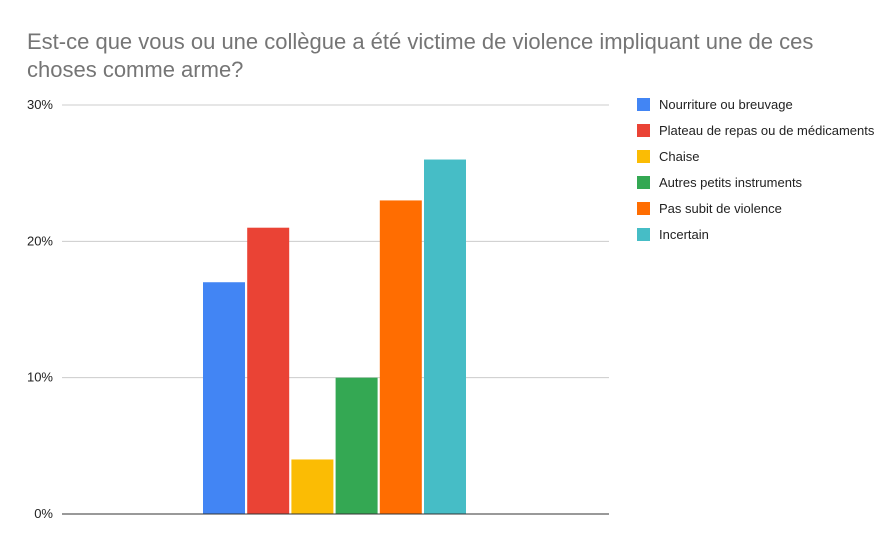 This screenshot has width=885, height=546. I want to click on legend-item: Incertain, so click(759, 234).